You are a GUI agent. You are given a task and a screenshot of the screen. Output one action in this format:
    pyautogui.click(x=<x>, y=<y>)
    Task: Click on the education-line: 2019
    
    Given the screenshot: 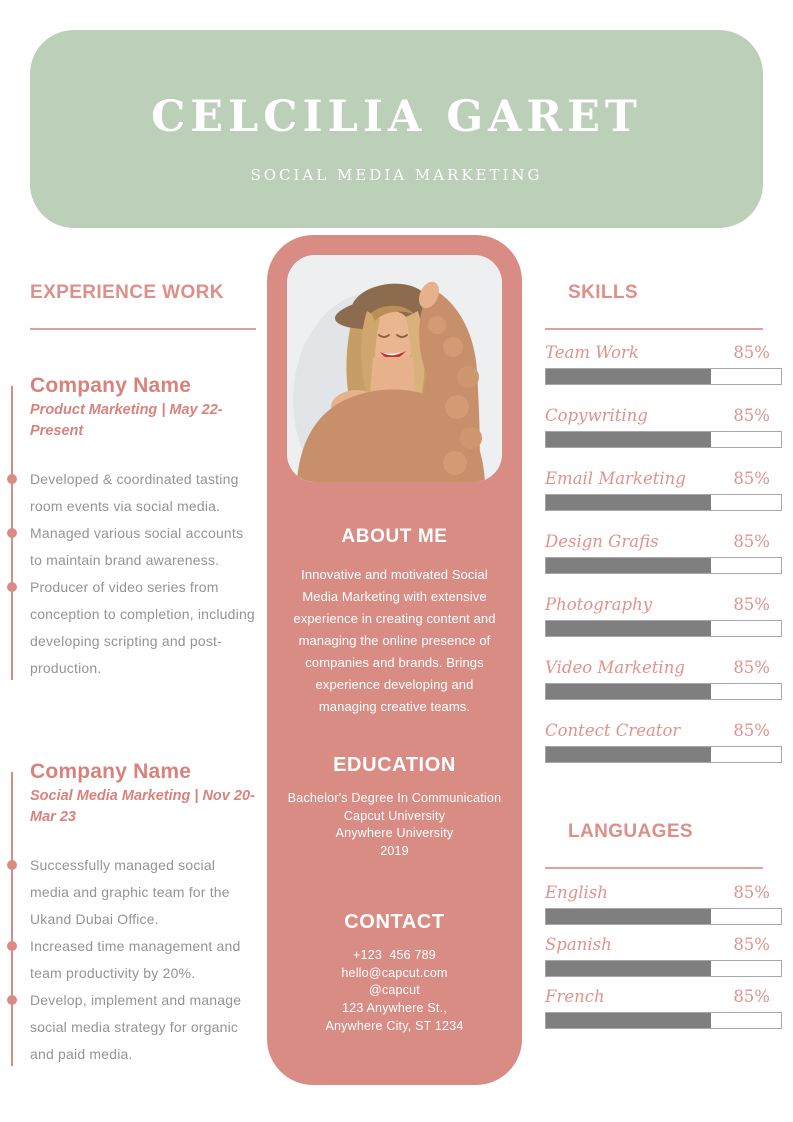 What is the action you would take?
    pyautogui.click(x=394, y=851)
    